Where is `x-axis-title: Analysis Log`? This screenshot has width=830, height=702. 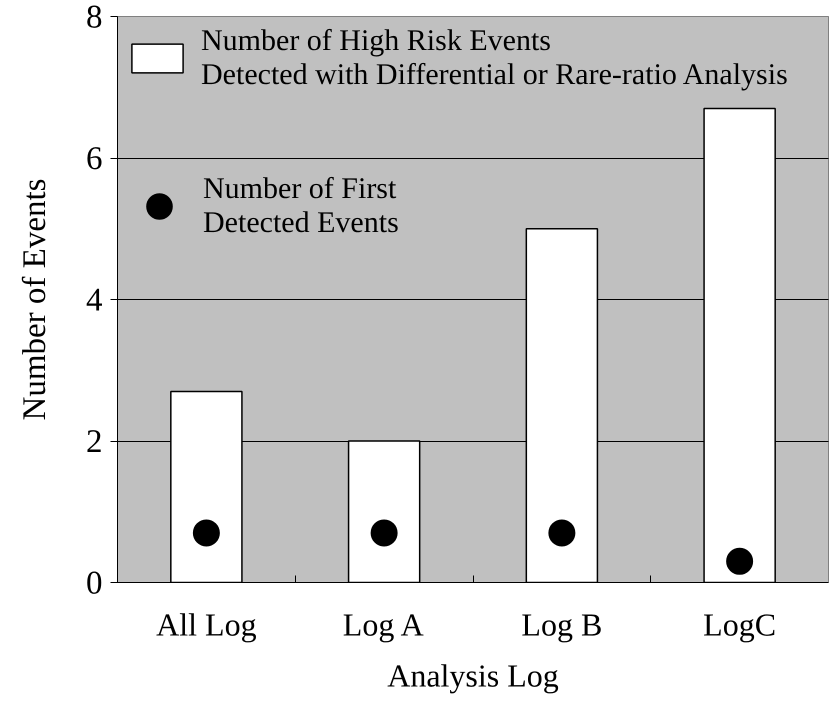
x-axis-title: Analysis Log is located at coordinates (473, 676).